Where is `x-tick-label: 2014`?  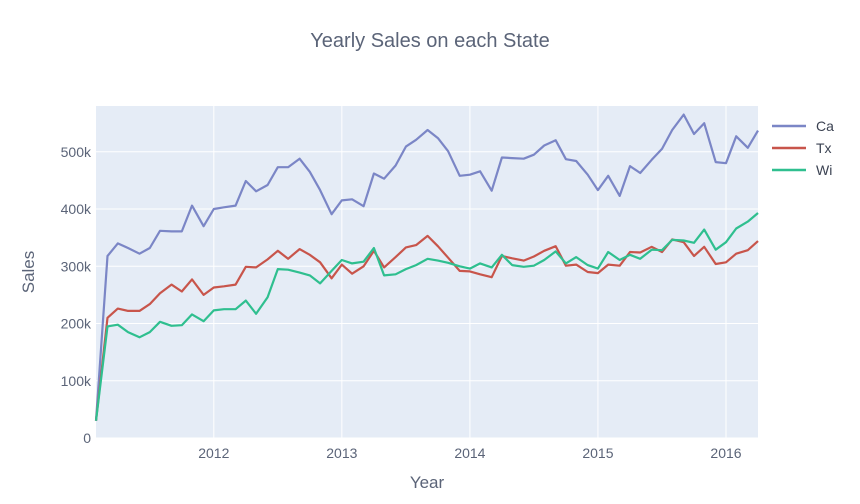 x-tick-label: 2014 is located at coordinates (469, 453).